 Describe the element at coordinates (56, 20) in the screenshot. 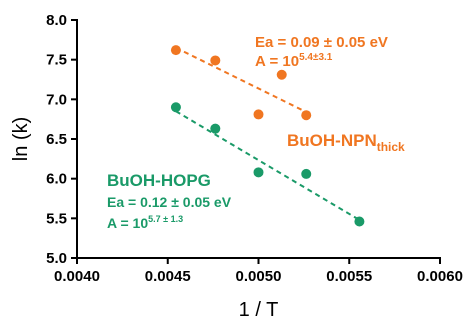

I see `y-tick-label: 8.0` at that location.